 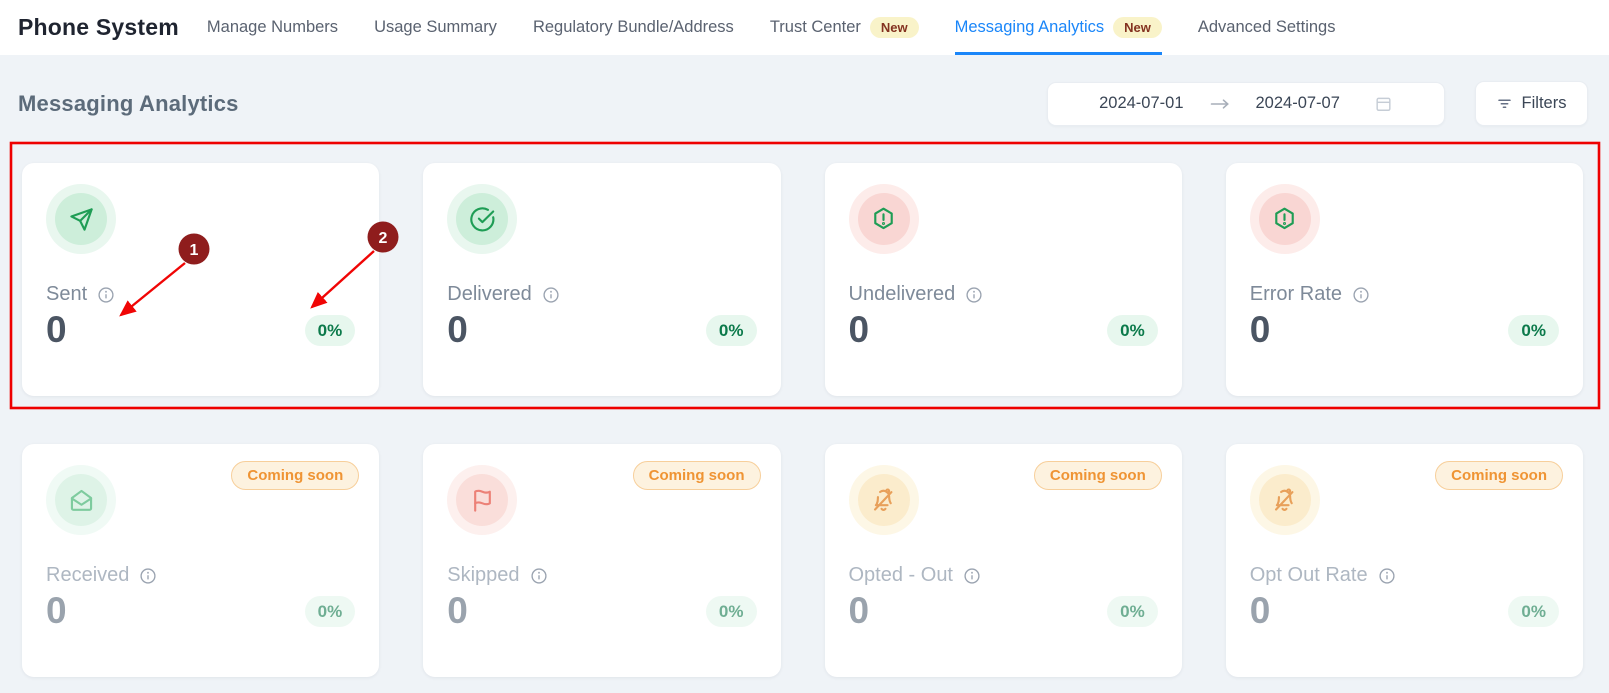 What do you see at coordinates (201, 560) in the screenshot?
I see `metric-card-received: Coming soon Received 0 0%` at bounding box center [201, 560].